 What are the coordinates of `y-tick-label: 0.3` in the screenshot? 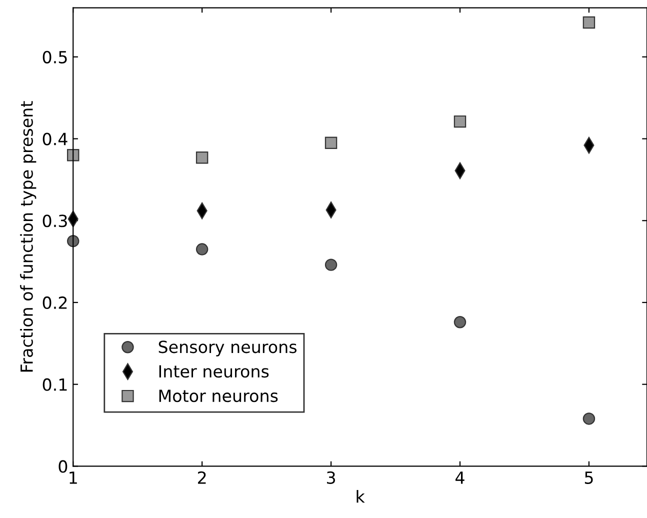 It's located at (54, 221).